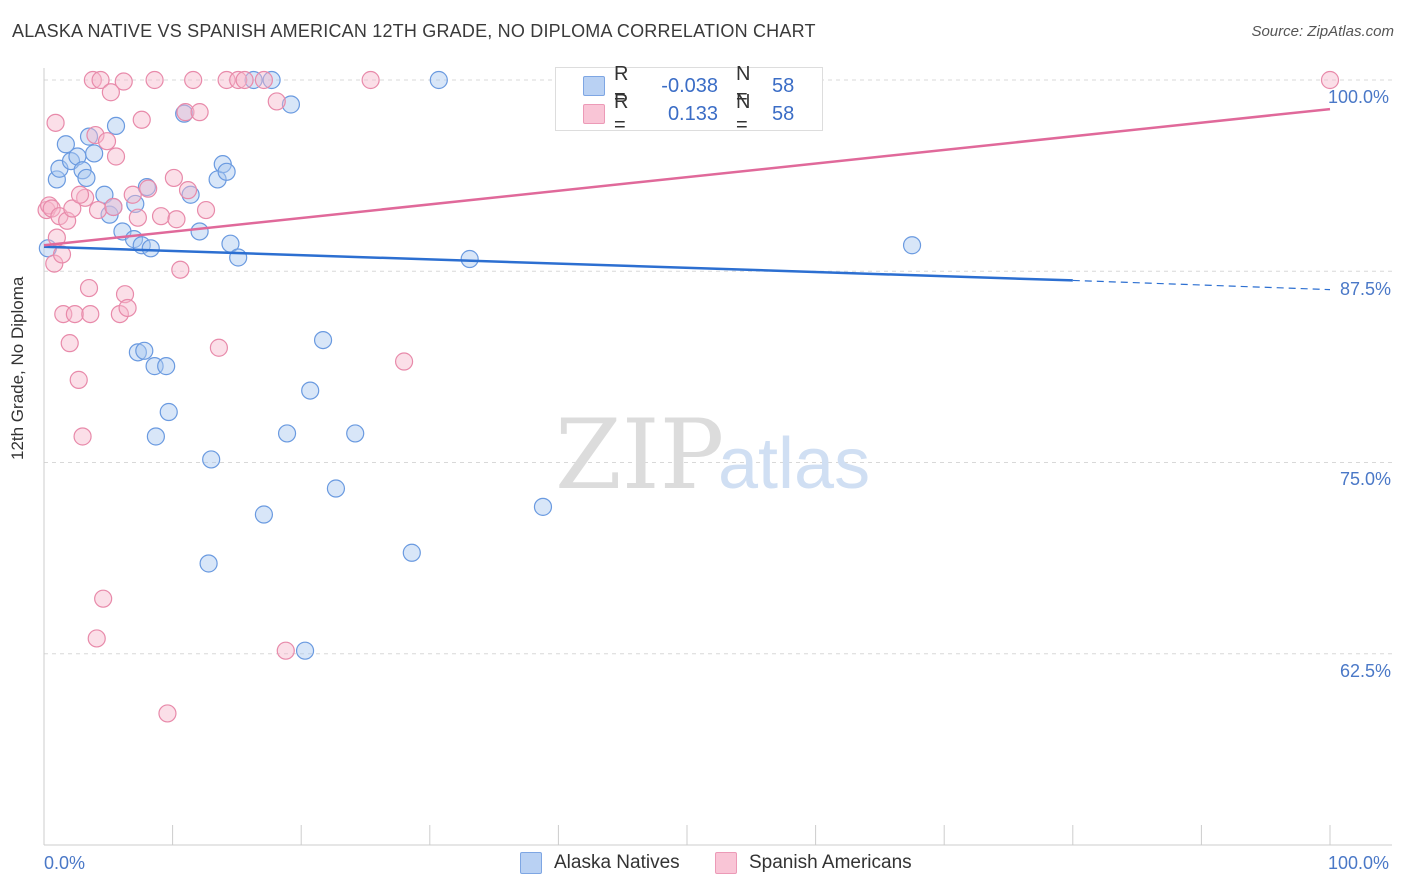  What do you see at coordinates (726, 863) in the screenshot?
I see `legend-swatch-pink` at bounding box center [726, 863].